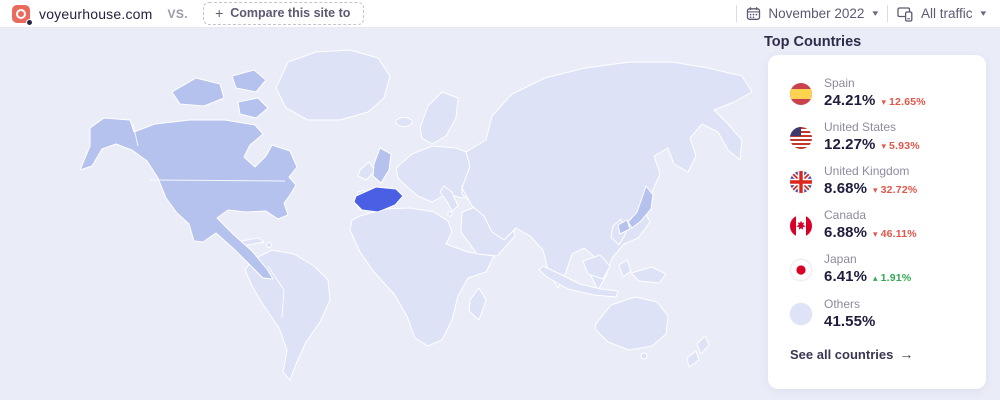  I want to click on change-arrow-icon: ▴, so click(875, 278).